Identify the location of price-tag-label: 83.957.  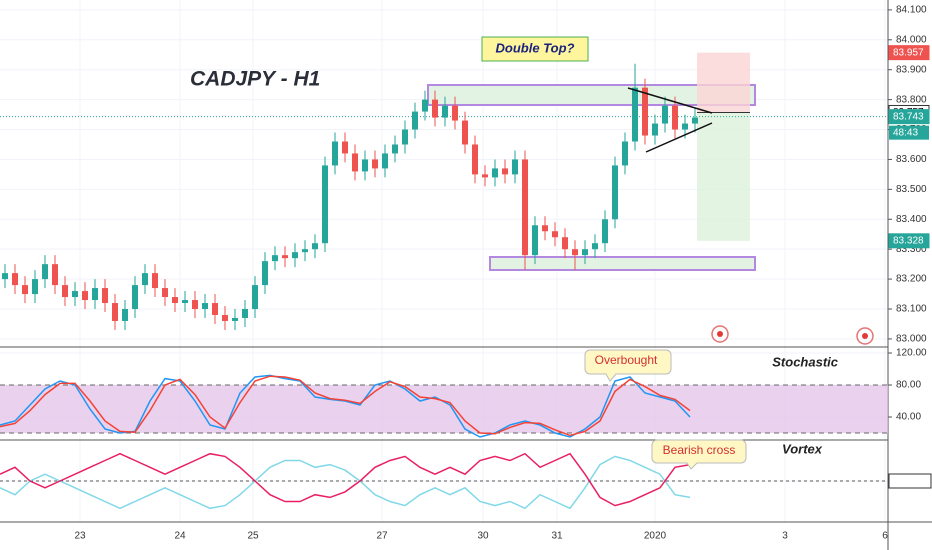
(908, 52).